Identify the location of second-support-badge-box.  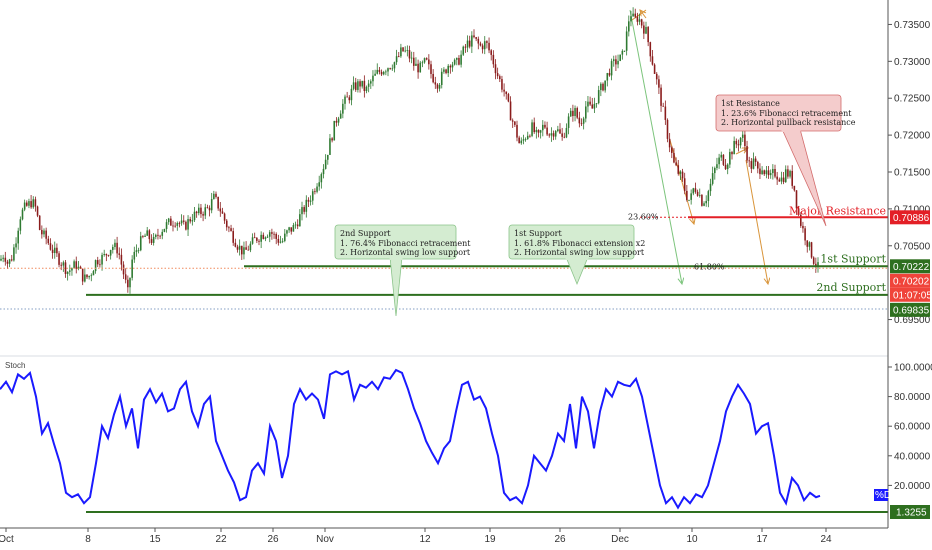
(910, 309).